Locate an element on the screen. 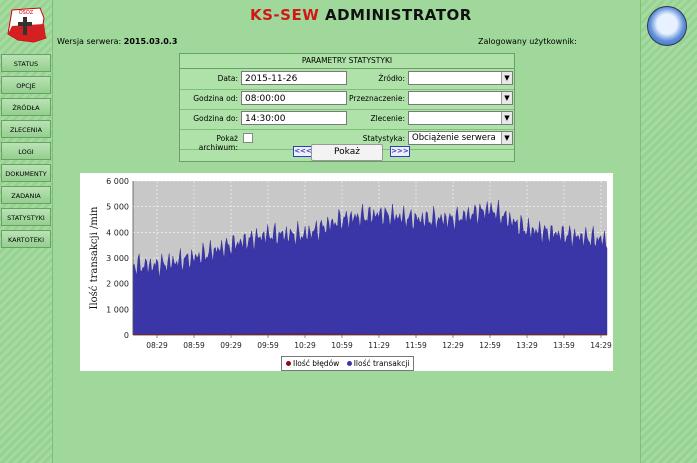 The image size is (697, 463). emblem-icon is located at coordinates (667, 26).